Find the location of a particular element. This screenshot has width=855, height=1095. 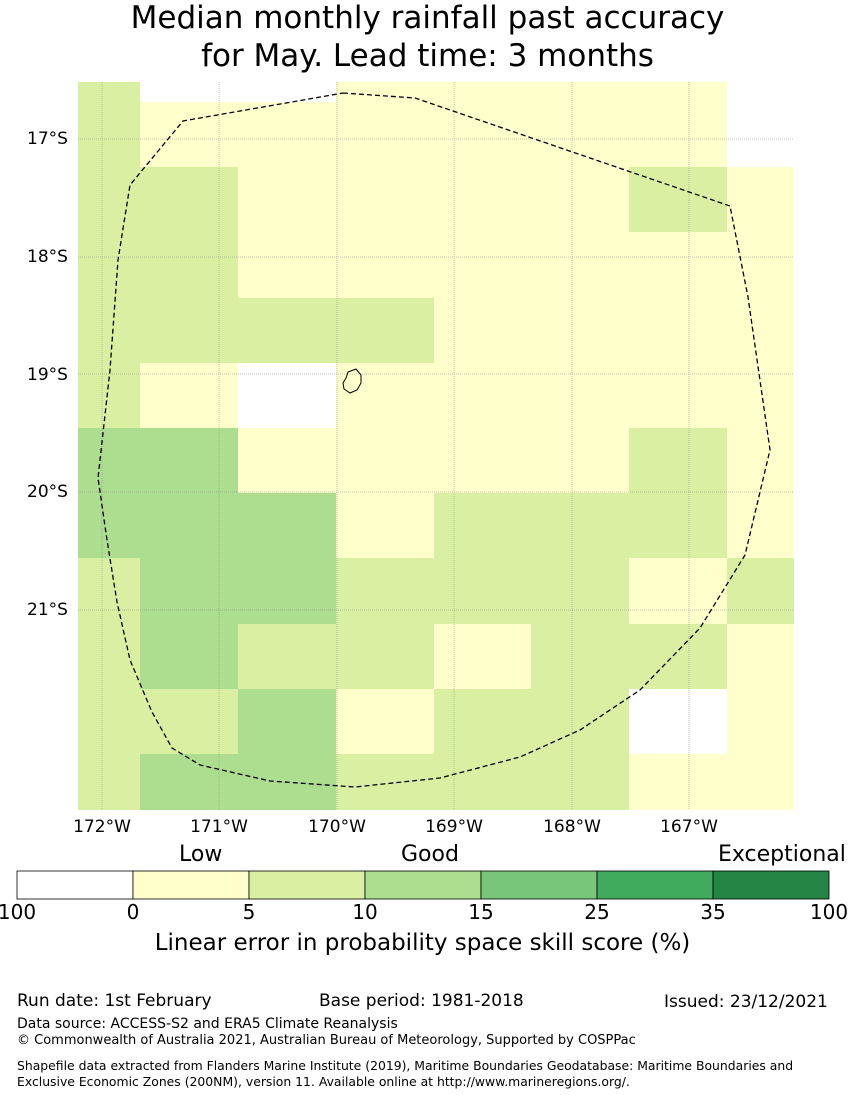

colorbar-category-exceptional: Exceptional is located at coordinates (782, 854).